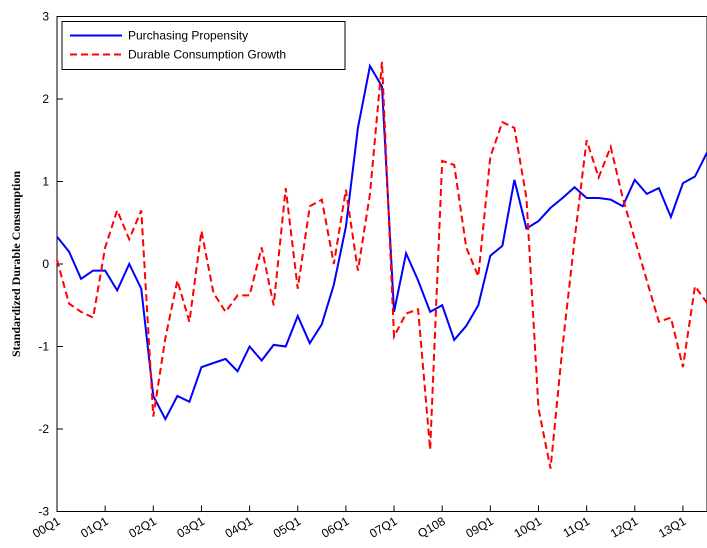 The width and height of the screenshot is (707, 548). I want to click on y-tick-label: -1, so click(43, 347).